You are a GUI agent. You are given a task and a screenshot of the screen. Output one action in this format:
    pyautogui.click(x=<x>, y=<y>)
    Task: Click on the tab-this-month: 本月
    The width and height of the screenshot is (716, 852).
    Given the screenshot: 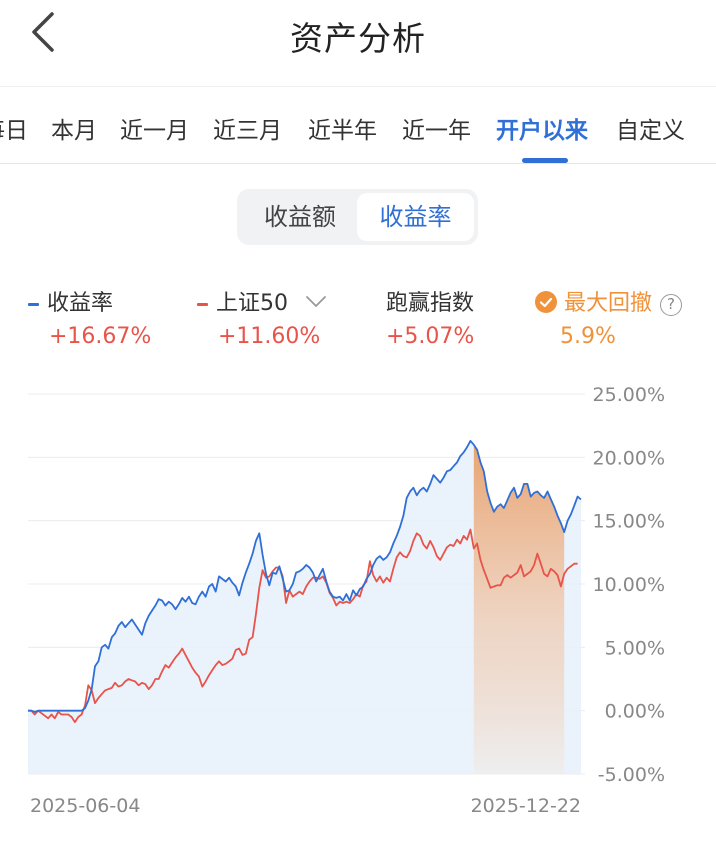 What is the action you would take?
    pyautogui.click(x=74, y=131)
    